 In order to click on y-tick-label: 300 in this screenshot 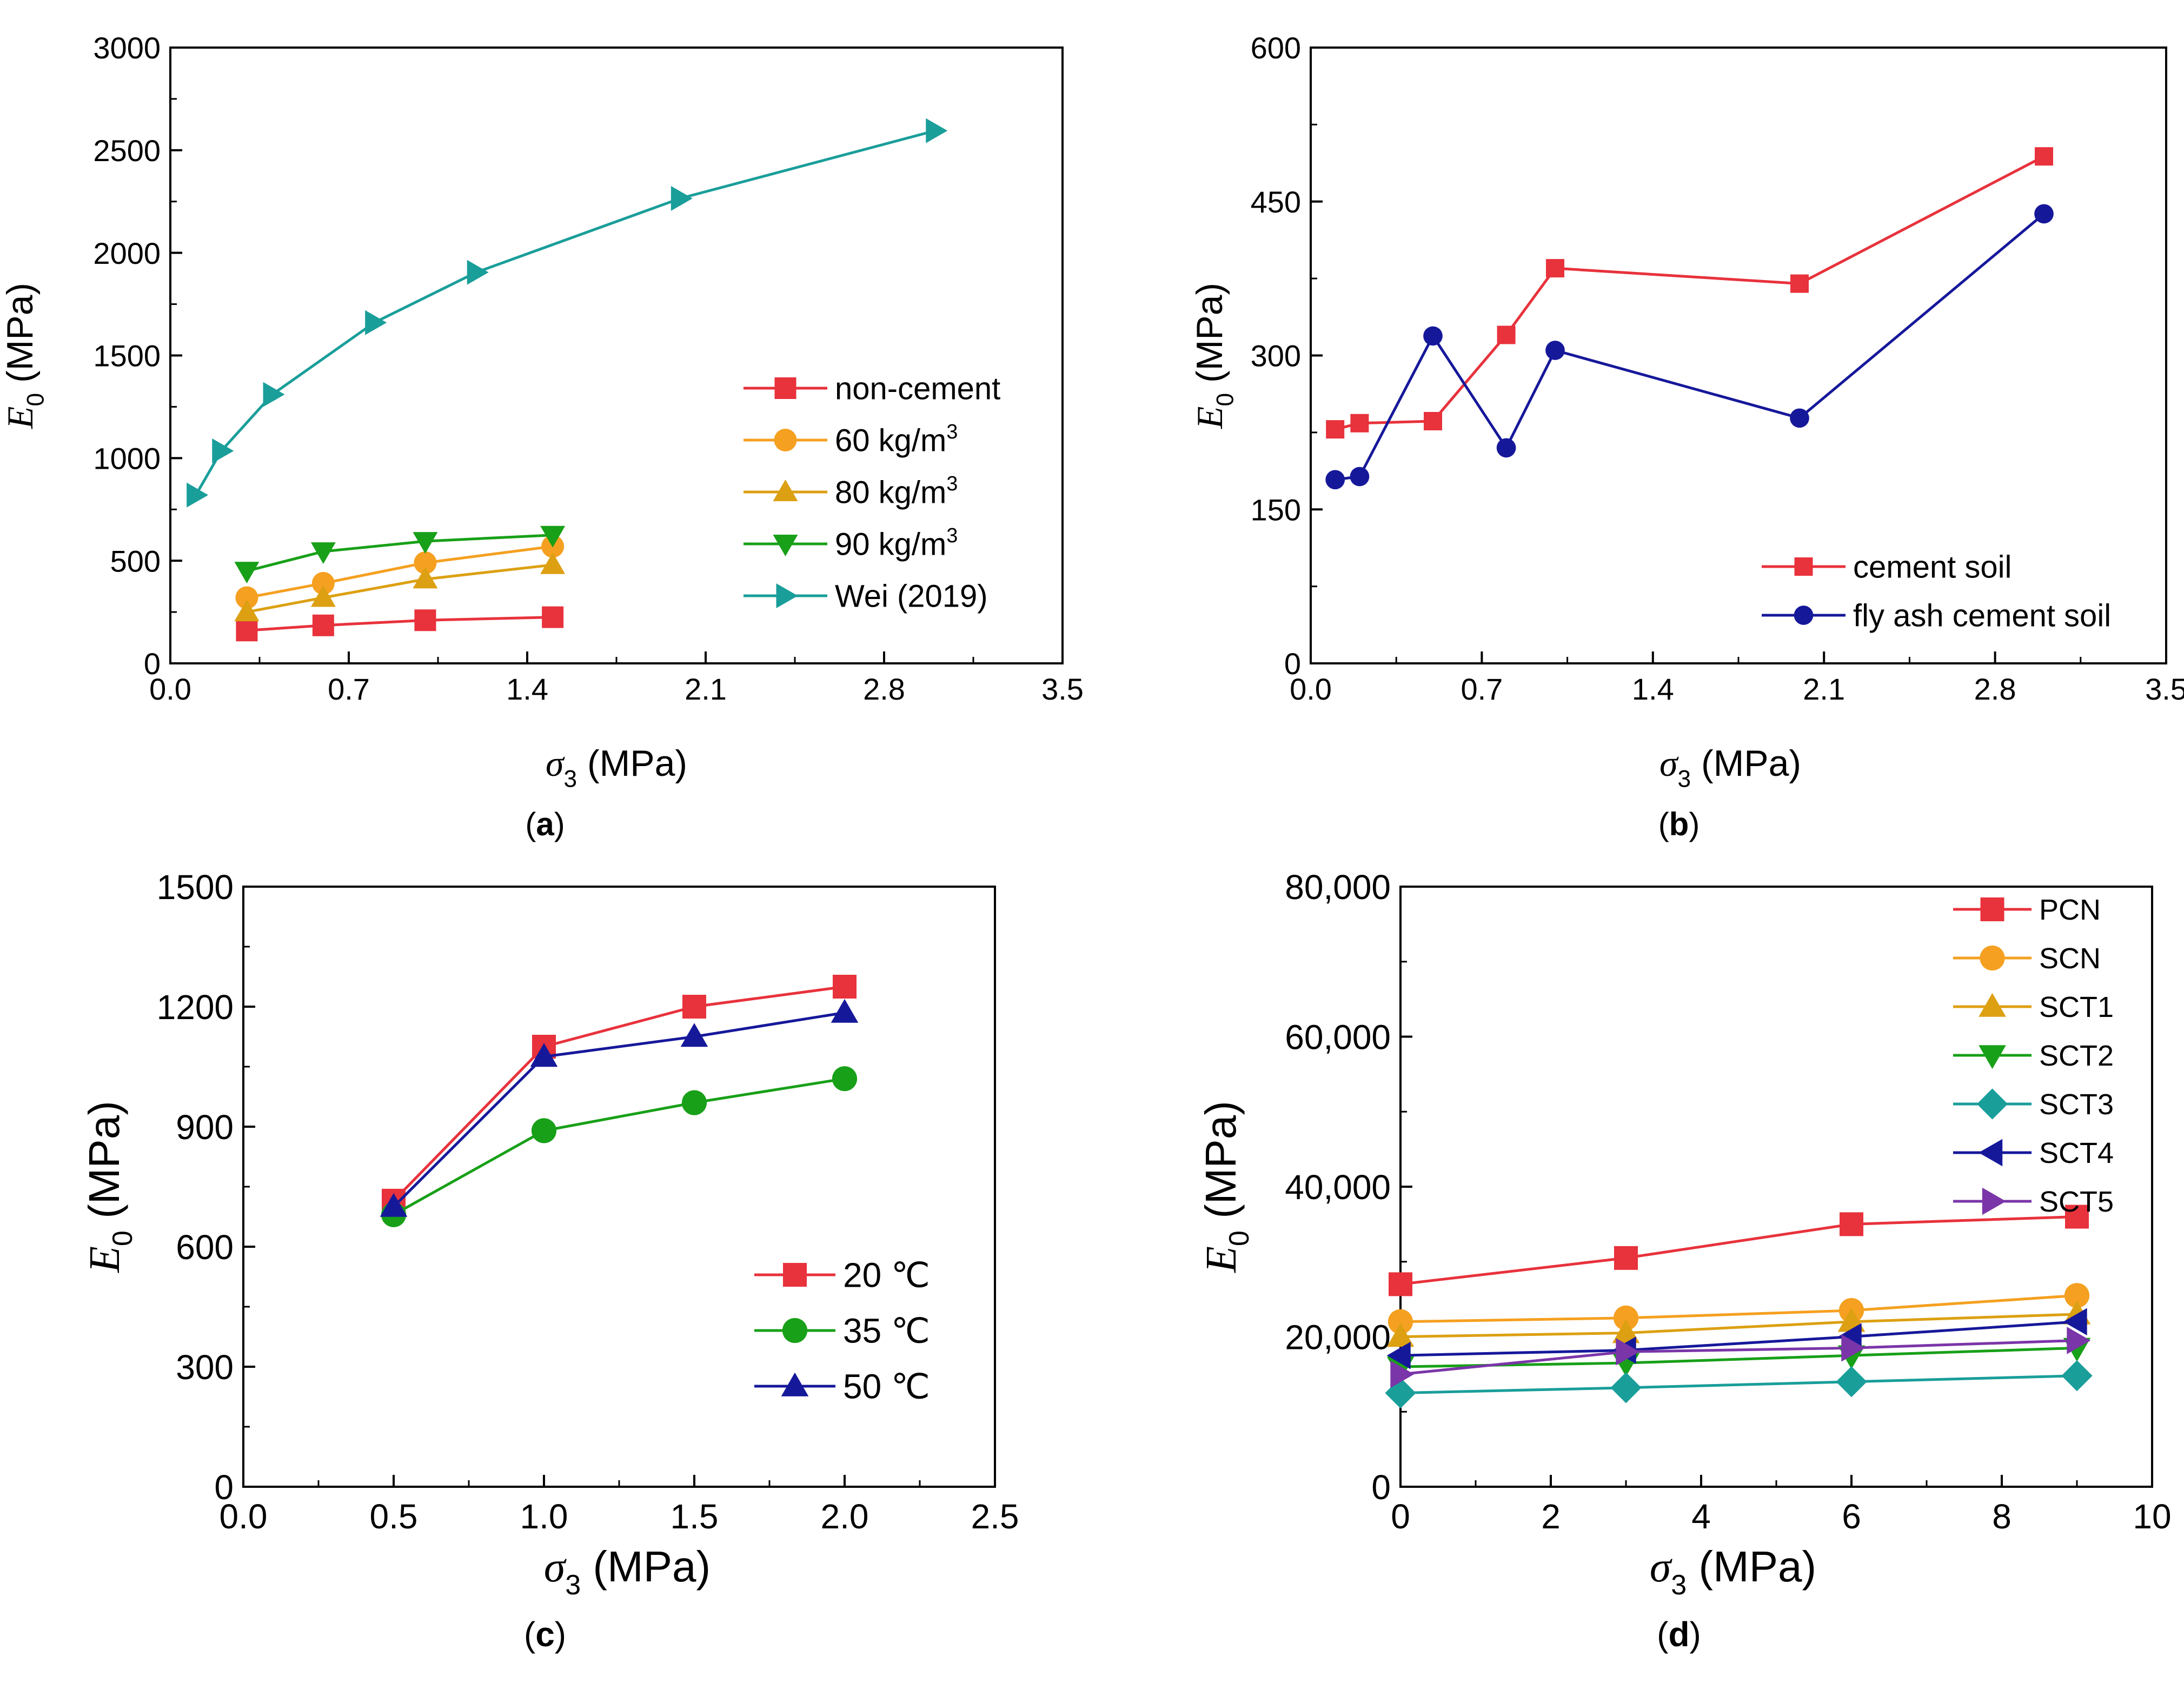, I will do `click(1276, 356)`.